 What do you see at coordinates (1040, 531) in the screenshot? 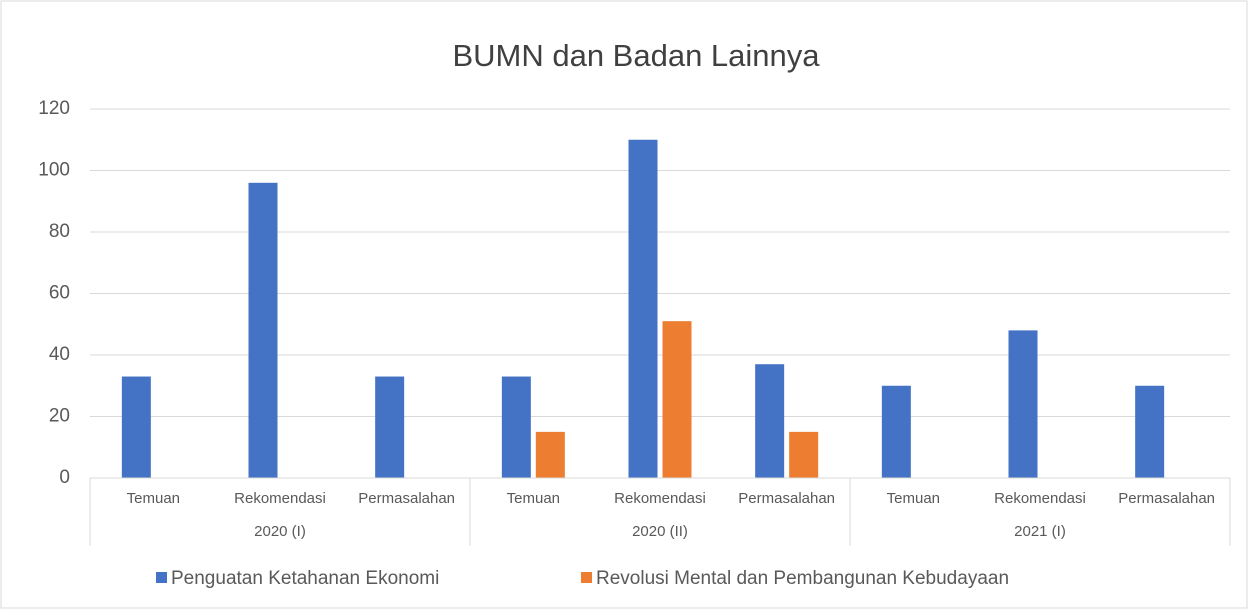
I see `group-label: 2021 (I)` at bounding box center [1040, 531].